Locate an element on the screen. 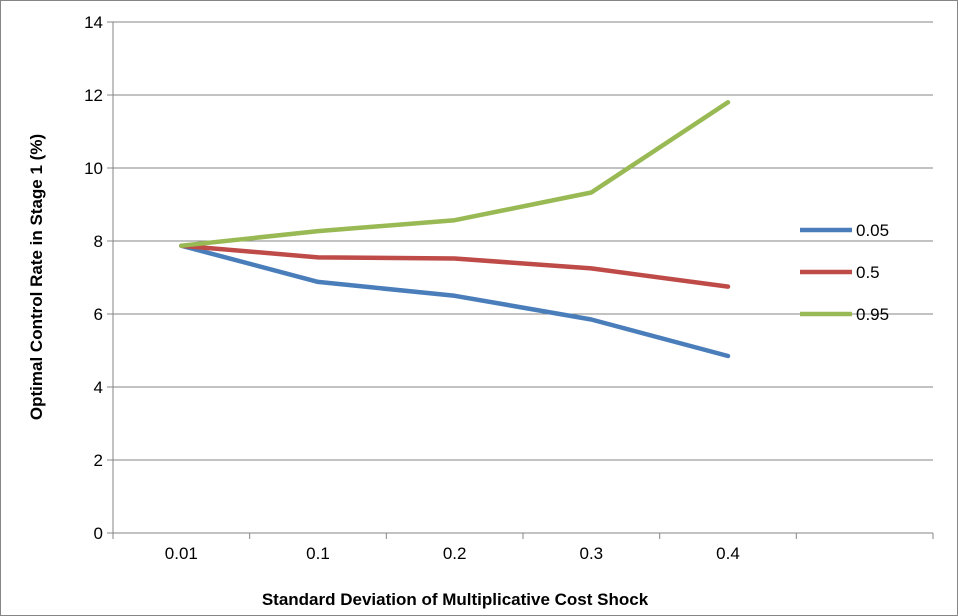 The height and width of the screenshot is (616, 958). y-tick-label: 4 is located at coordinates (98, 387).